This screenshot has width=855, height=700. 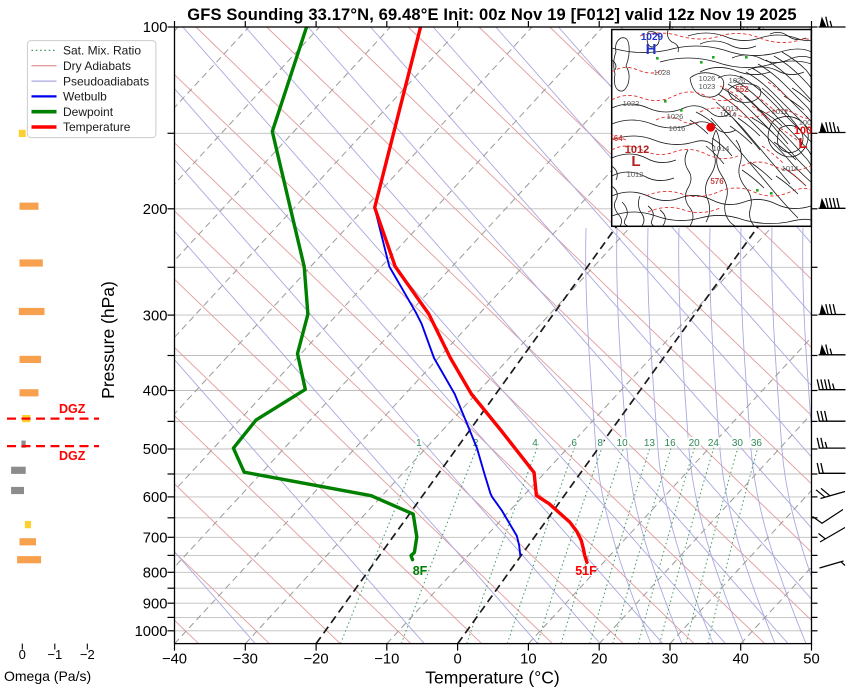 I want to click on svg-text: 50, so click(x=811, y=660).